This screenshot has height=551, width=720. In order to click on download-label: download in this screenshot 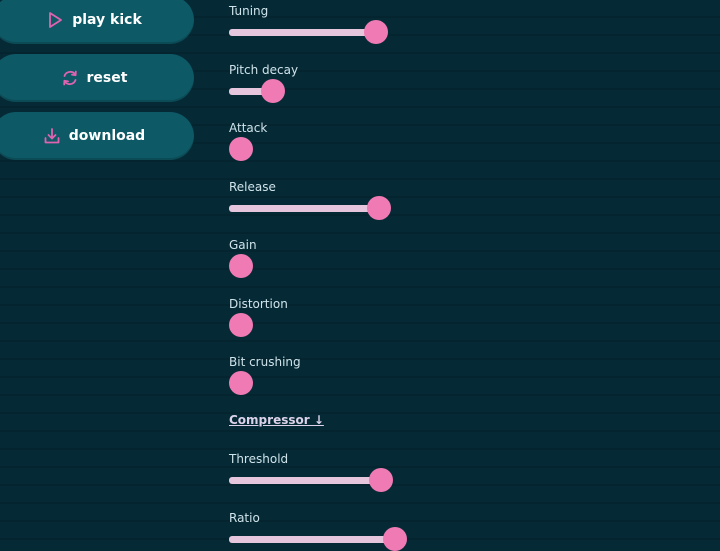, I will do `click(107, 136)`.